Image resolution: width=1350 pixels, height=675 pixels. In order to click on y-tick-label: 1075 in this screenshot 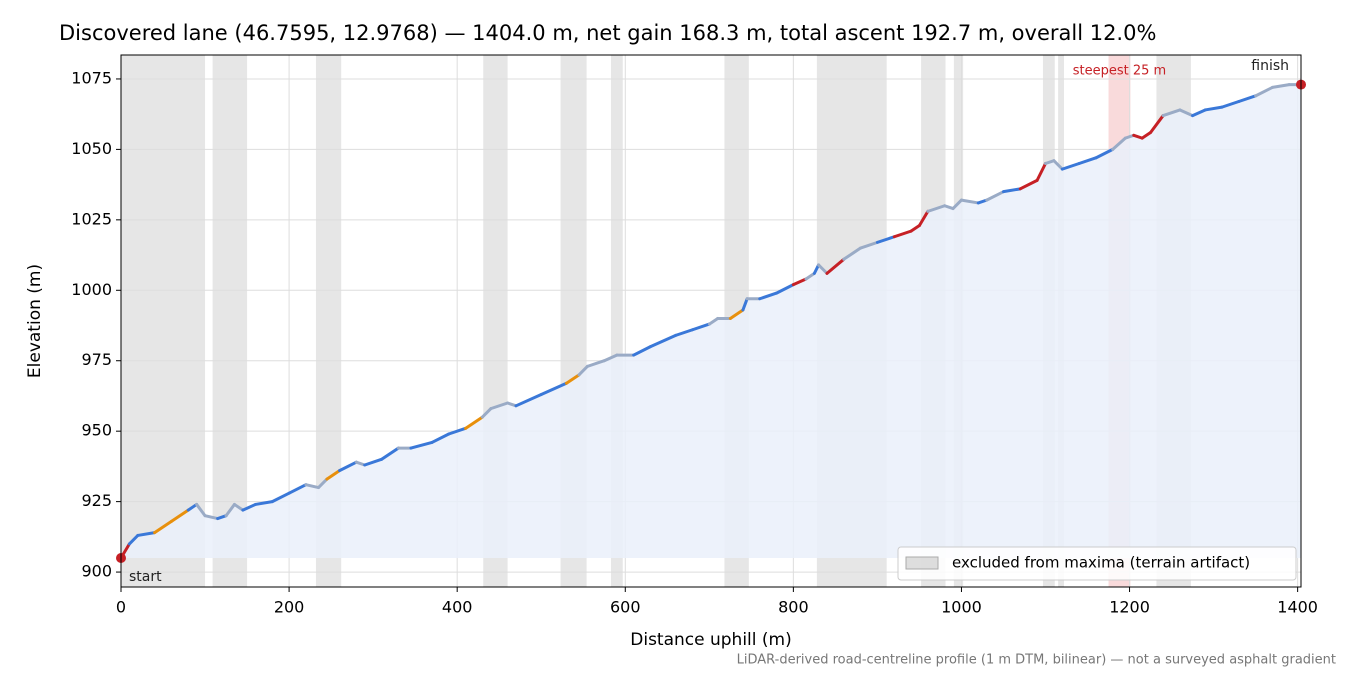, I will do `click(91, 77)`.